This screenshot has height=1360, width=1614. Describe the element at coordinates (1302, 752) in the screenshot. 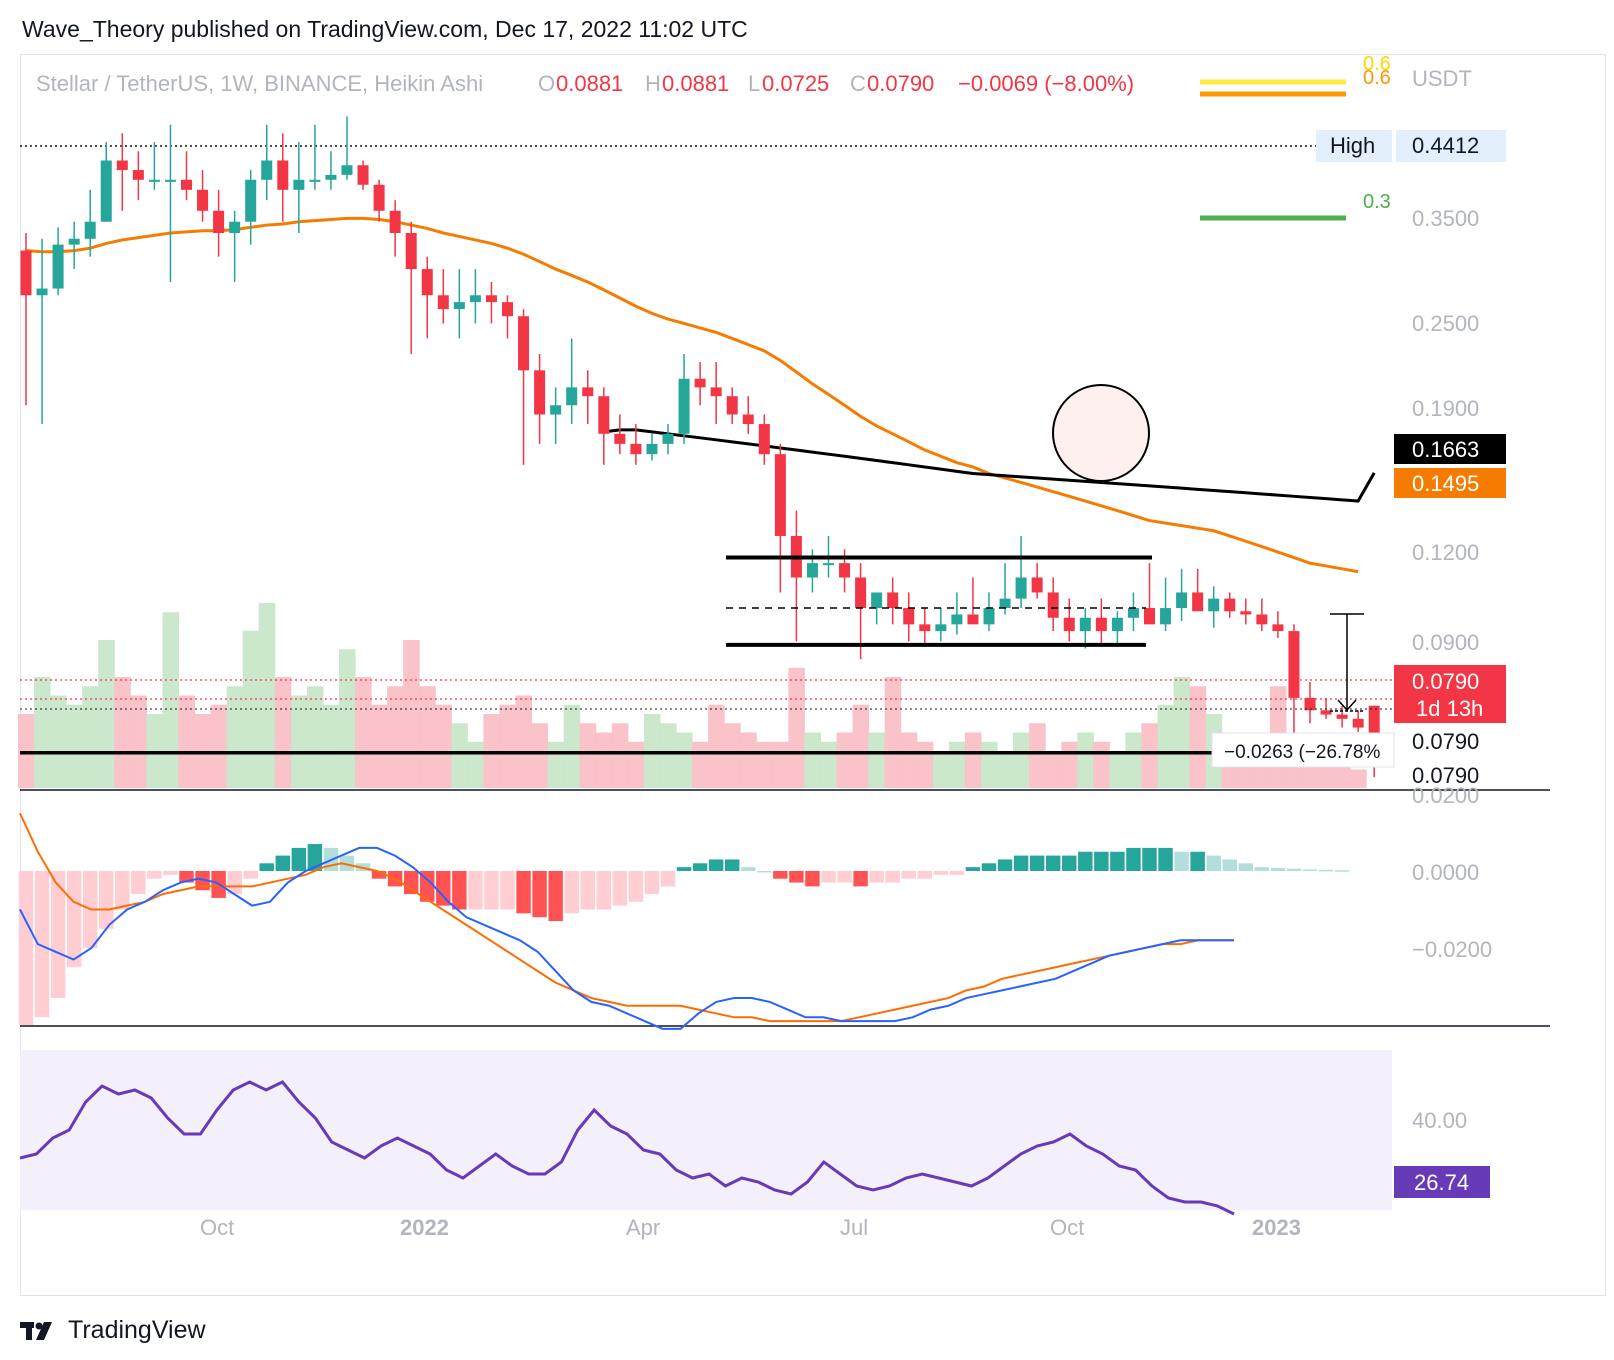

I see `measure-label: −0.0263 (−26.78%` at that location.